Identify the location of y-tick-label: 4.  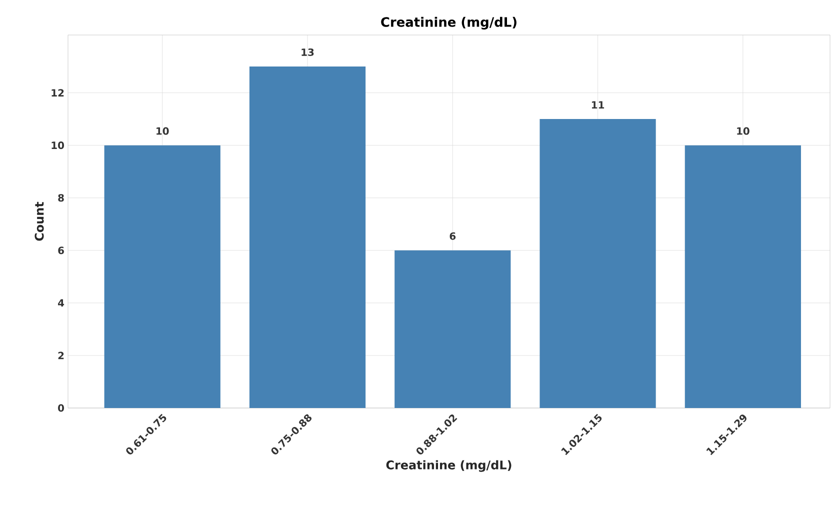
(61, 303).